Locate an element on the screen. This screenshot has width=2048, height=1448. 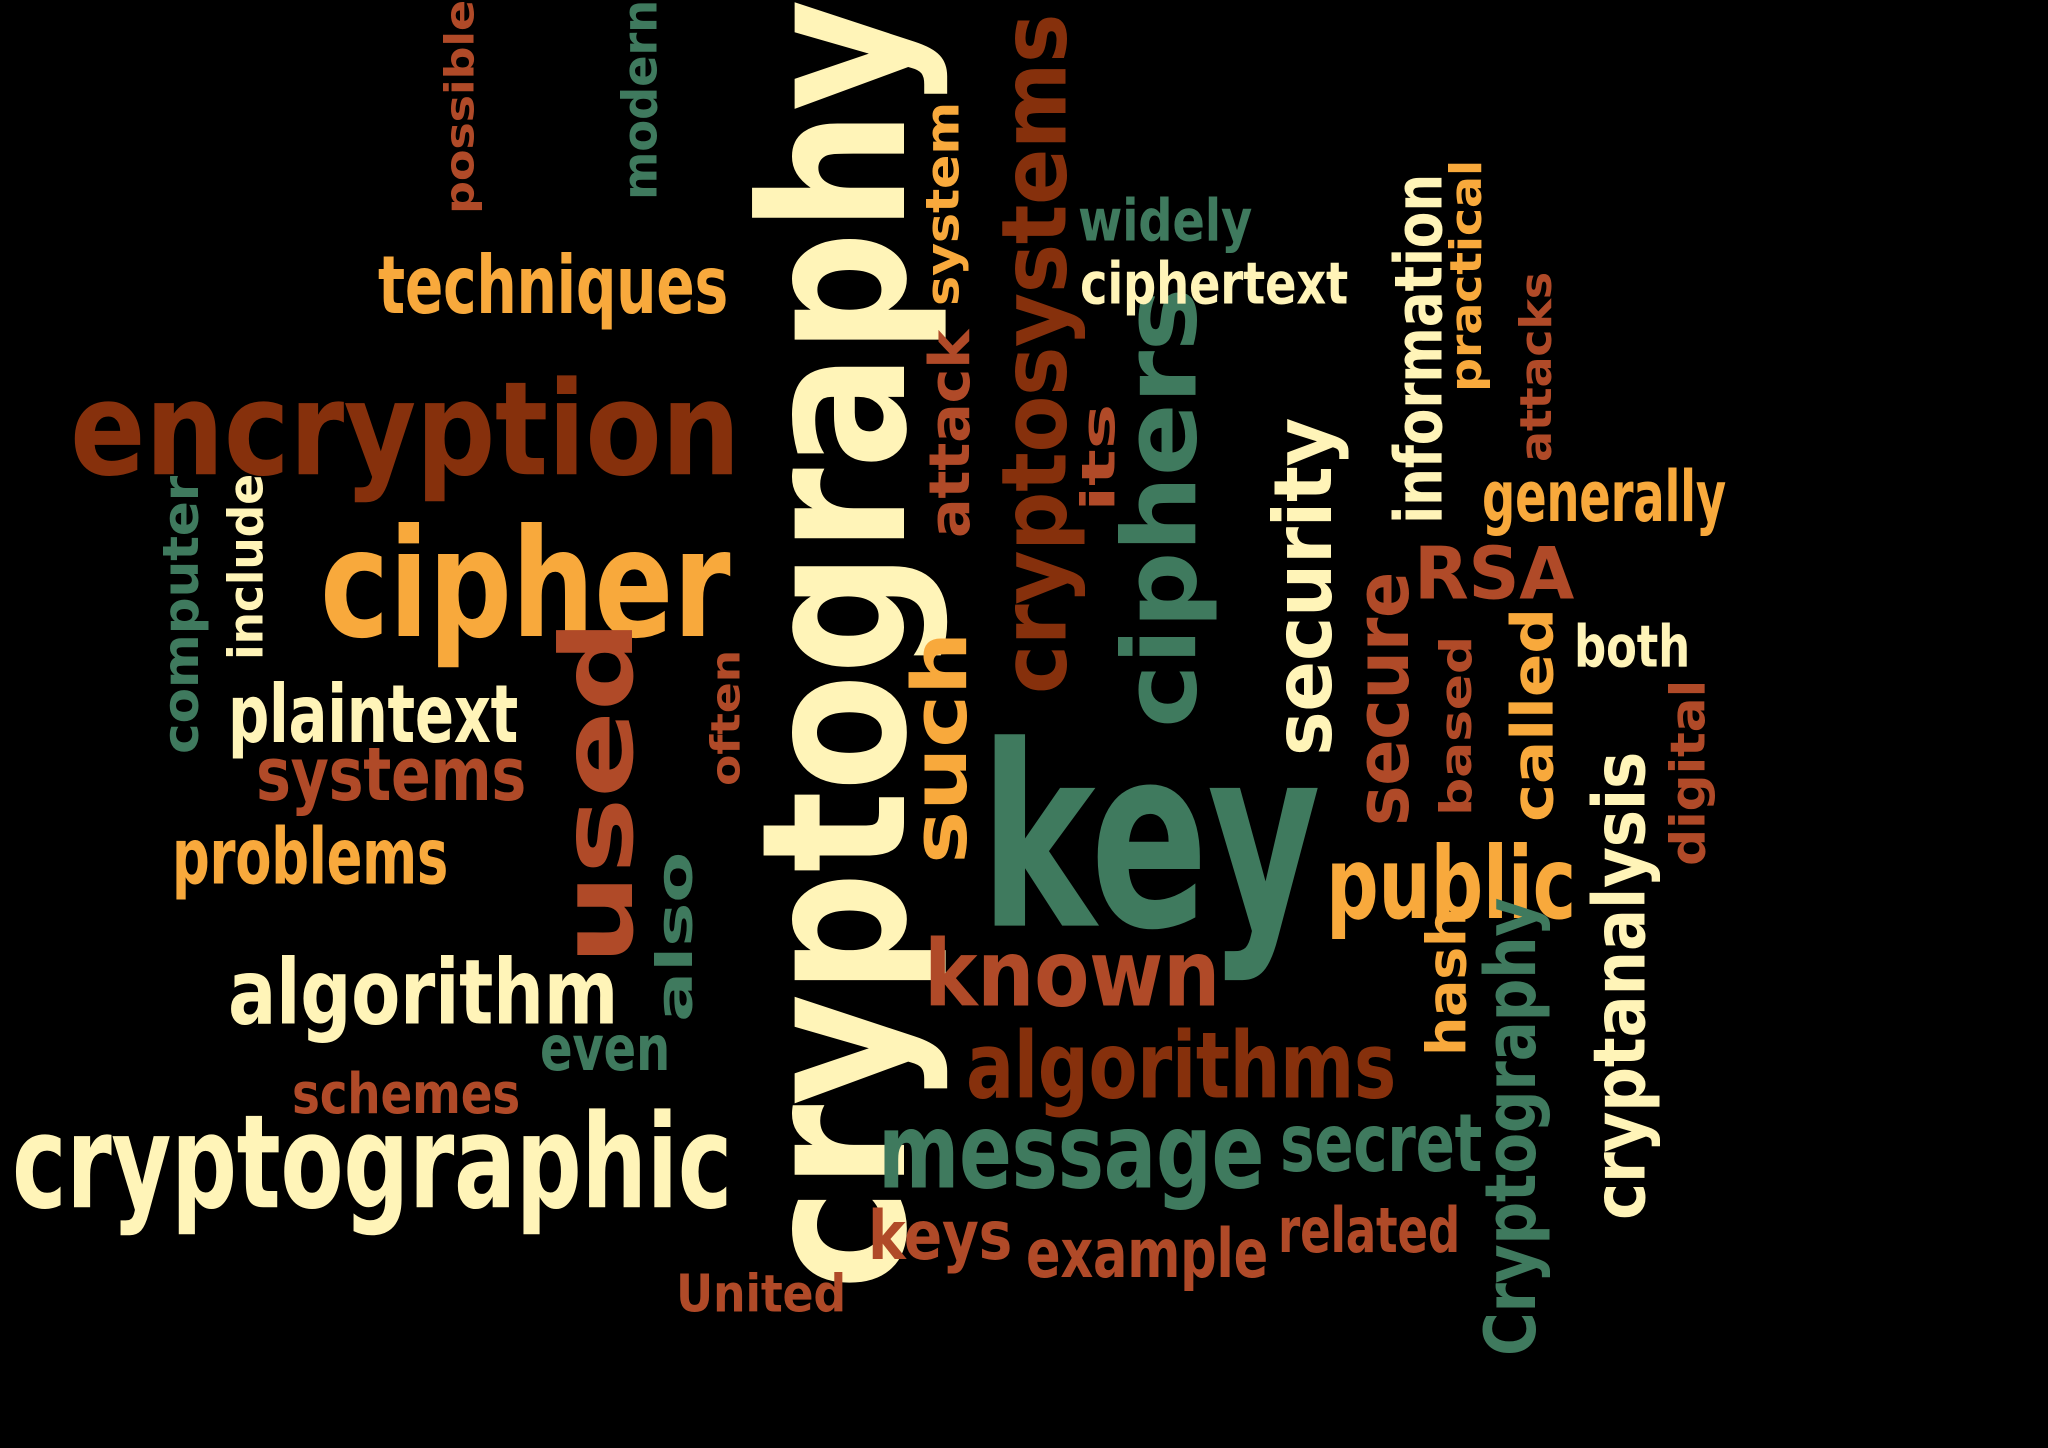
word-called: called is located at coordinates (1532, 715).